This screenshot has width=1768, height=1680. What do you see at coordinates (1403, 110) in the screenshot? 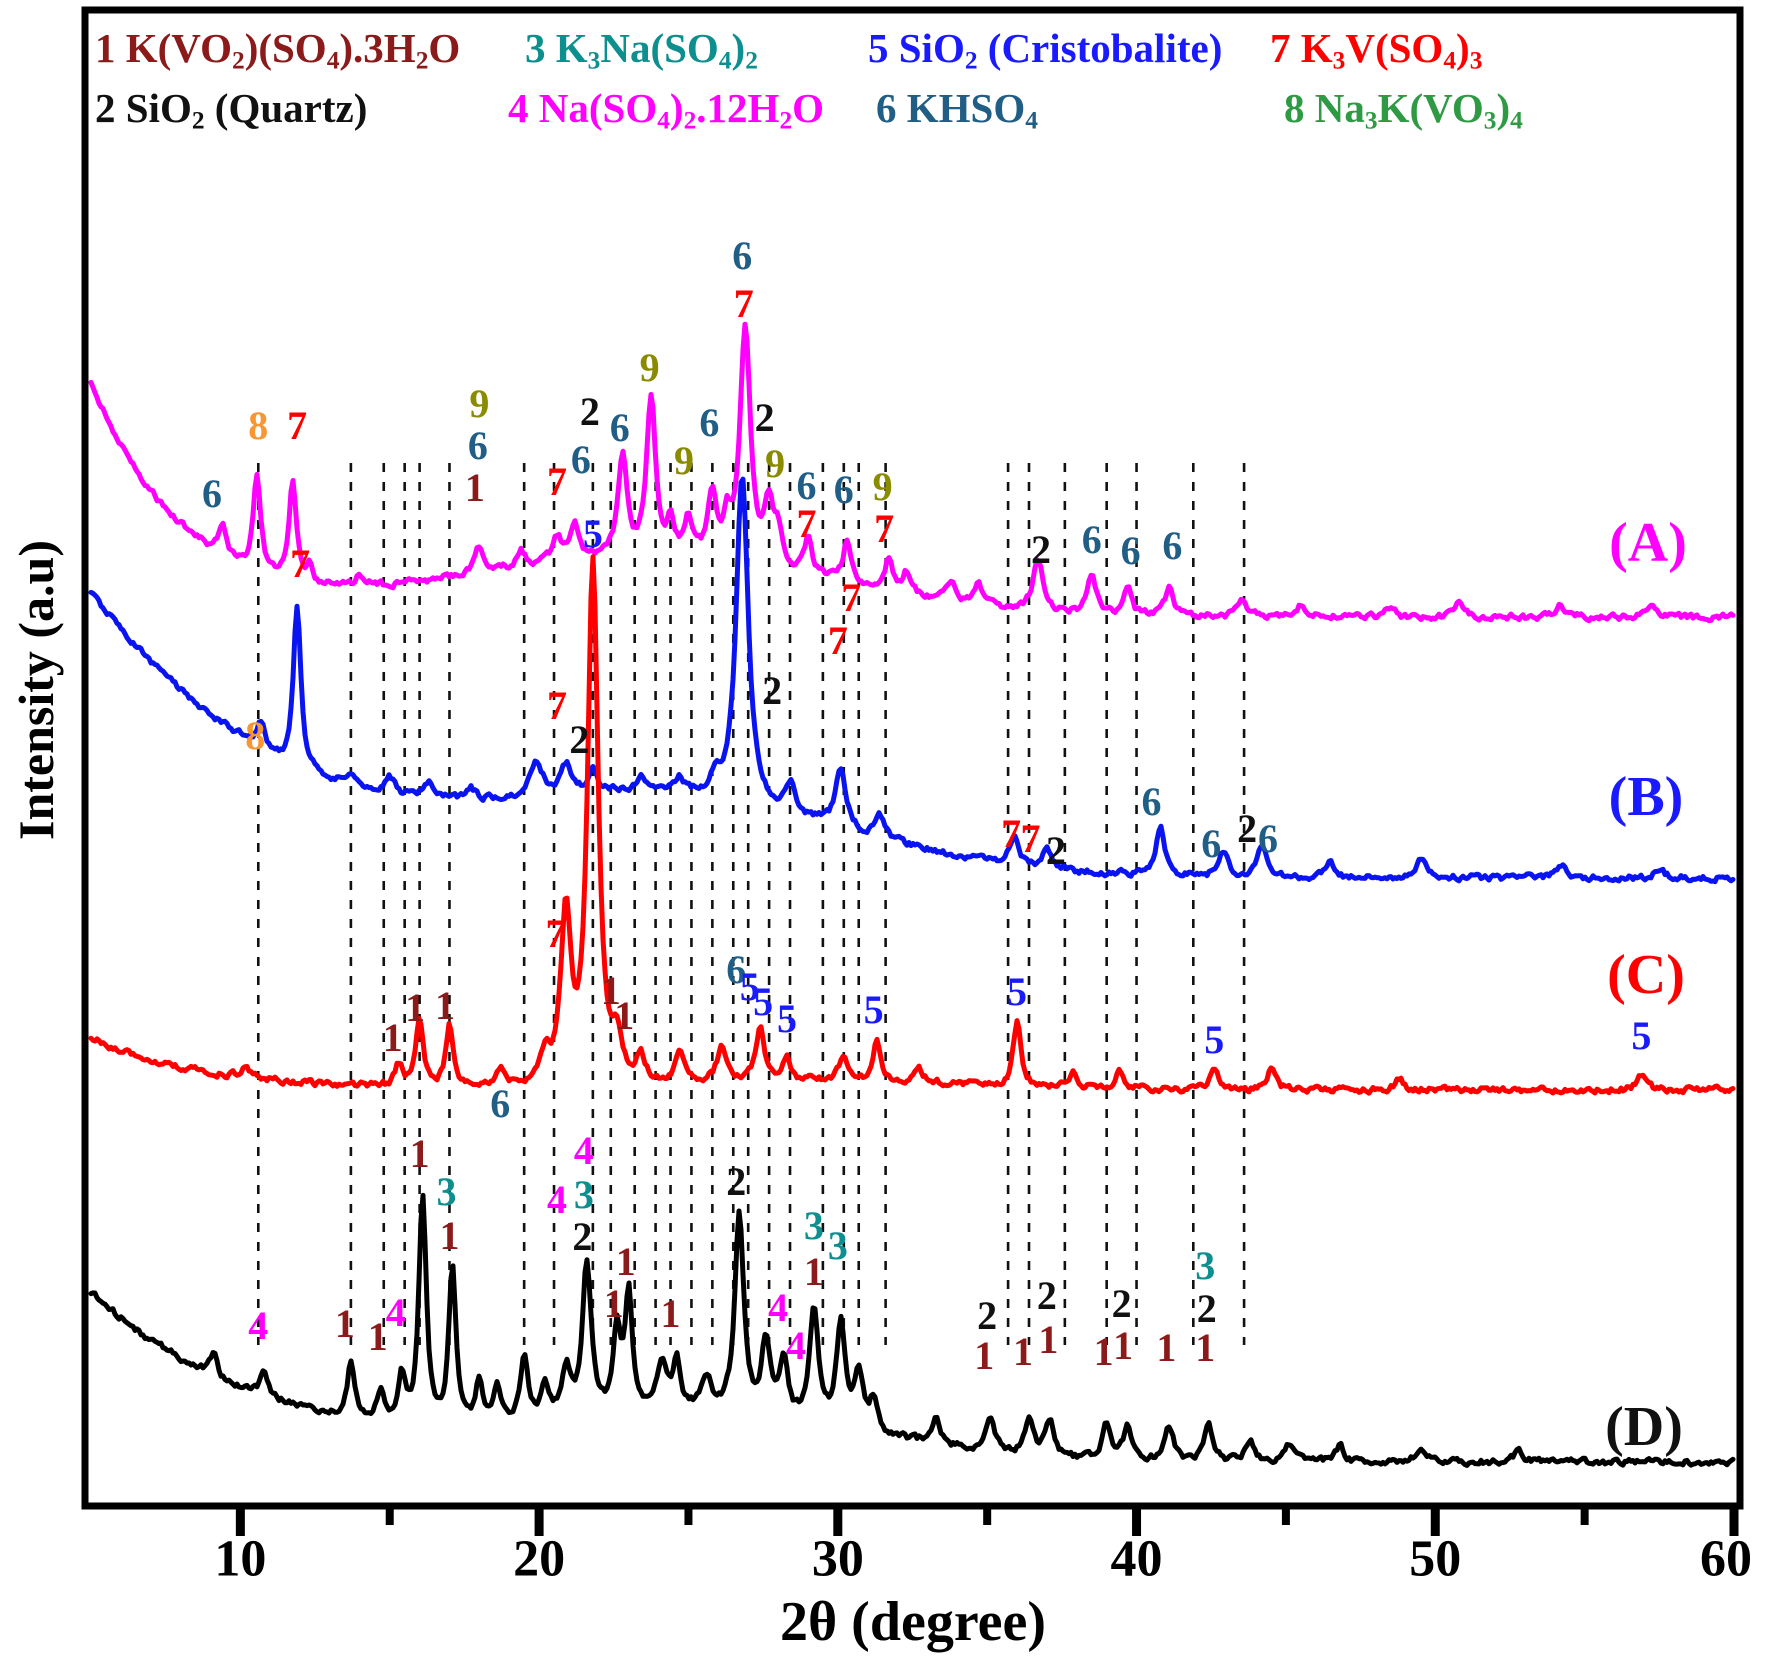
I see `legend-item-8: 8 Na3K(VO3)4` at bounding box center [1403, 110].